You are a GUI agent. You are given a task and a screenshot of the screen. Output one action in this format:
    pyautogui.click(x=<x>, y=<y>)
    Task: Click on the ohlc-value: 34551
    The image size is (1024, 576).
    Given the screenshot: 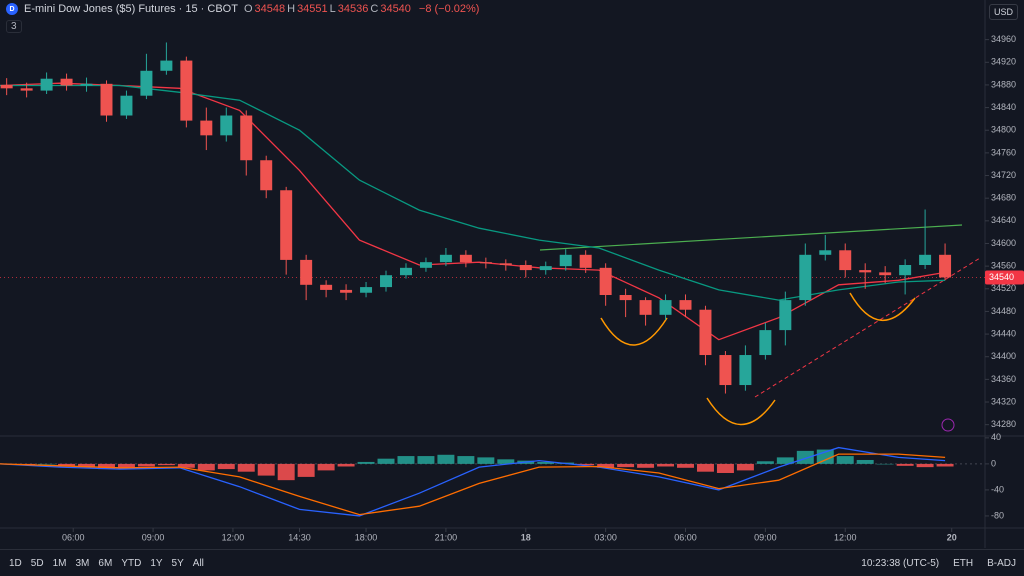 What is the action you would take?
    pyautogui.click(x=312, y=9)
    